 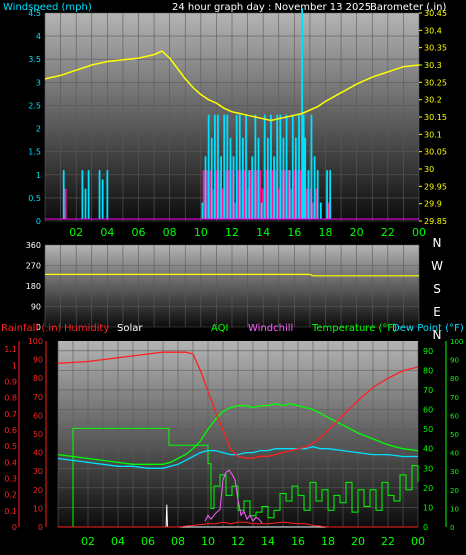 What do you see at coordinates (429, 169) in the screenshot?
I see `barometer-tick: 30` at bounding box center [429, 169].